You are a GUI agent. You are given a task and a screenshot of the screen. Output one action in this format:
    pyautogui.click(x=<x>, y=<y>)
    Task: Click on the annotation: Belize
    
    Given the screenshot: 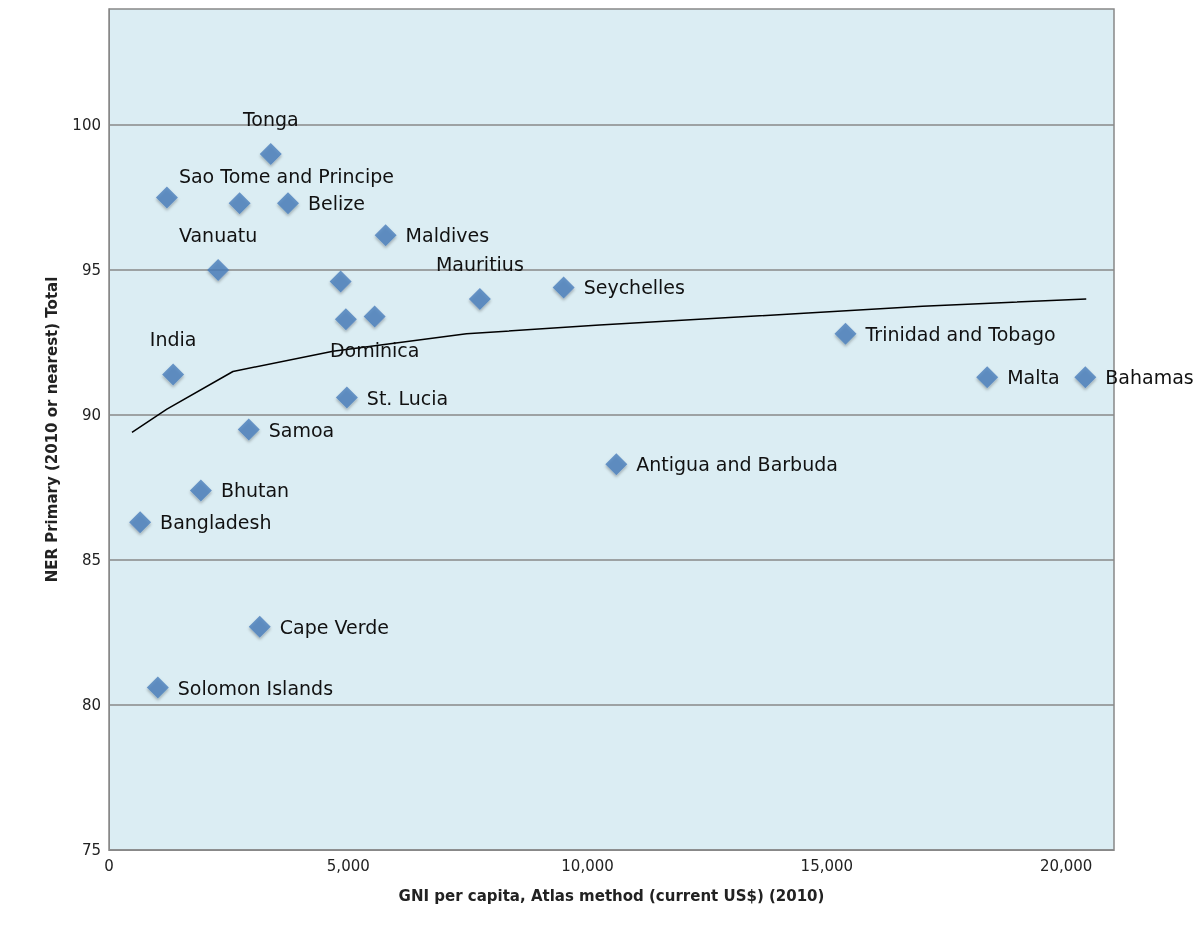 What is the action you would take?
    pyautogui.click(x=336, y=203)
    